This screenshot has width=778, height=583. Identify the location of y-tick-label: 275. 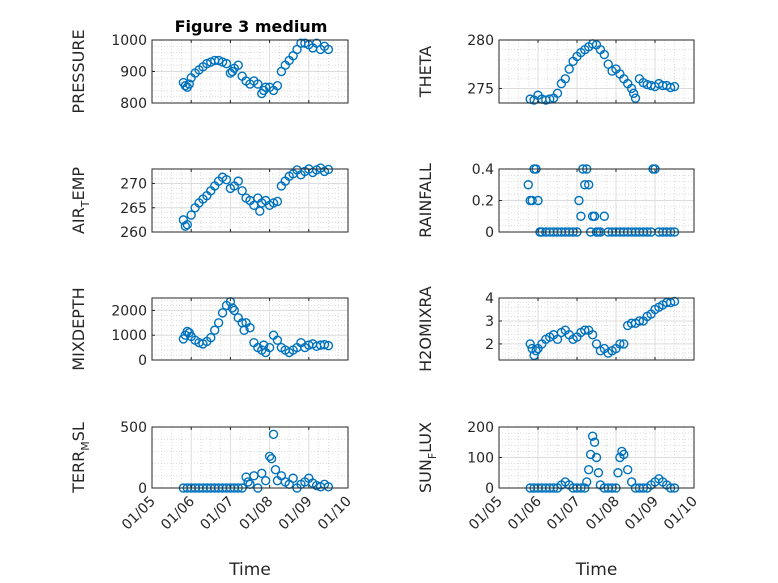
(480, 89).